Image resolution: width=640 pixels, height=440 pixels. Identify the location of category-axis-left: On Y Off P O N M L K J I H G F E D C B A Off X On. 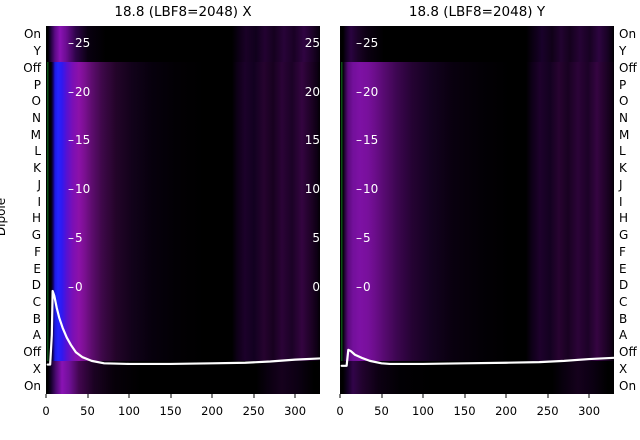
(23, 210).